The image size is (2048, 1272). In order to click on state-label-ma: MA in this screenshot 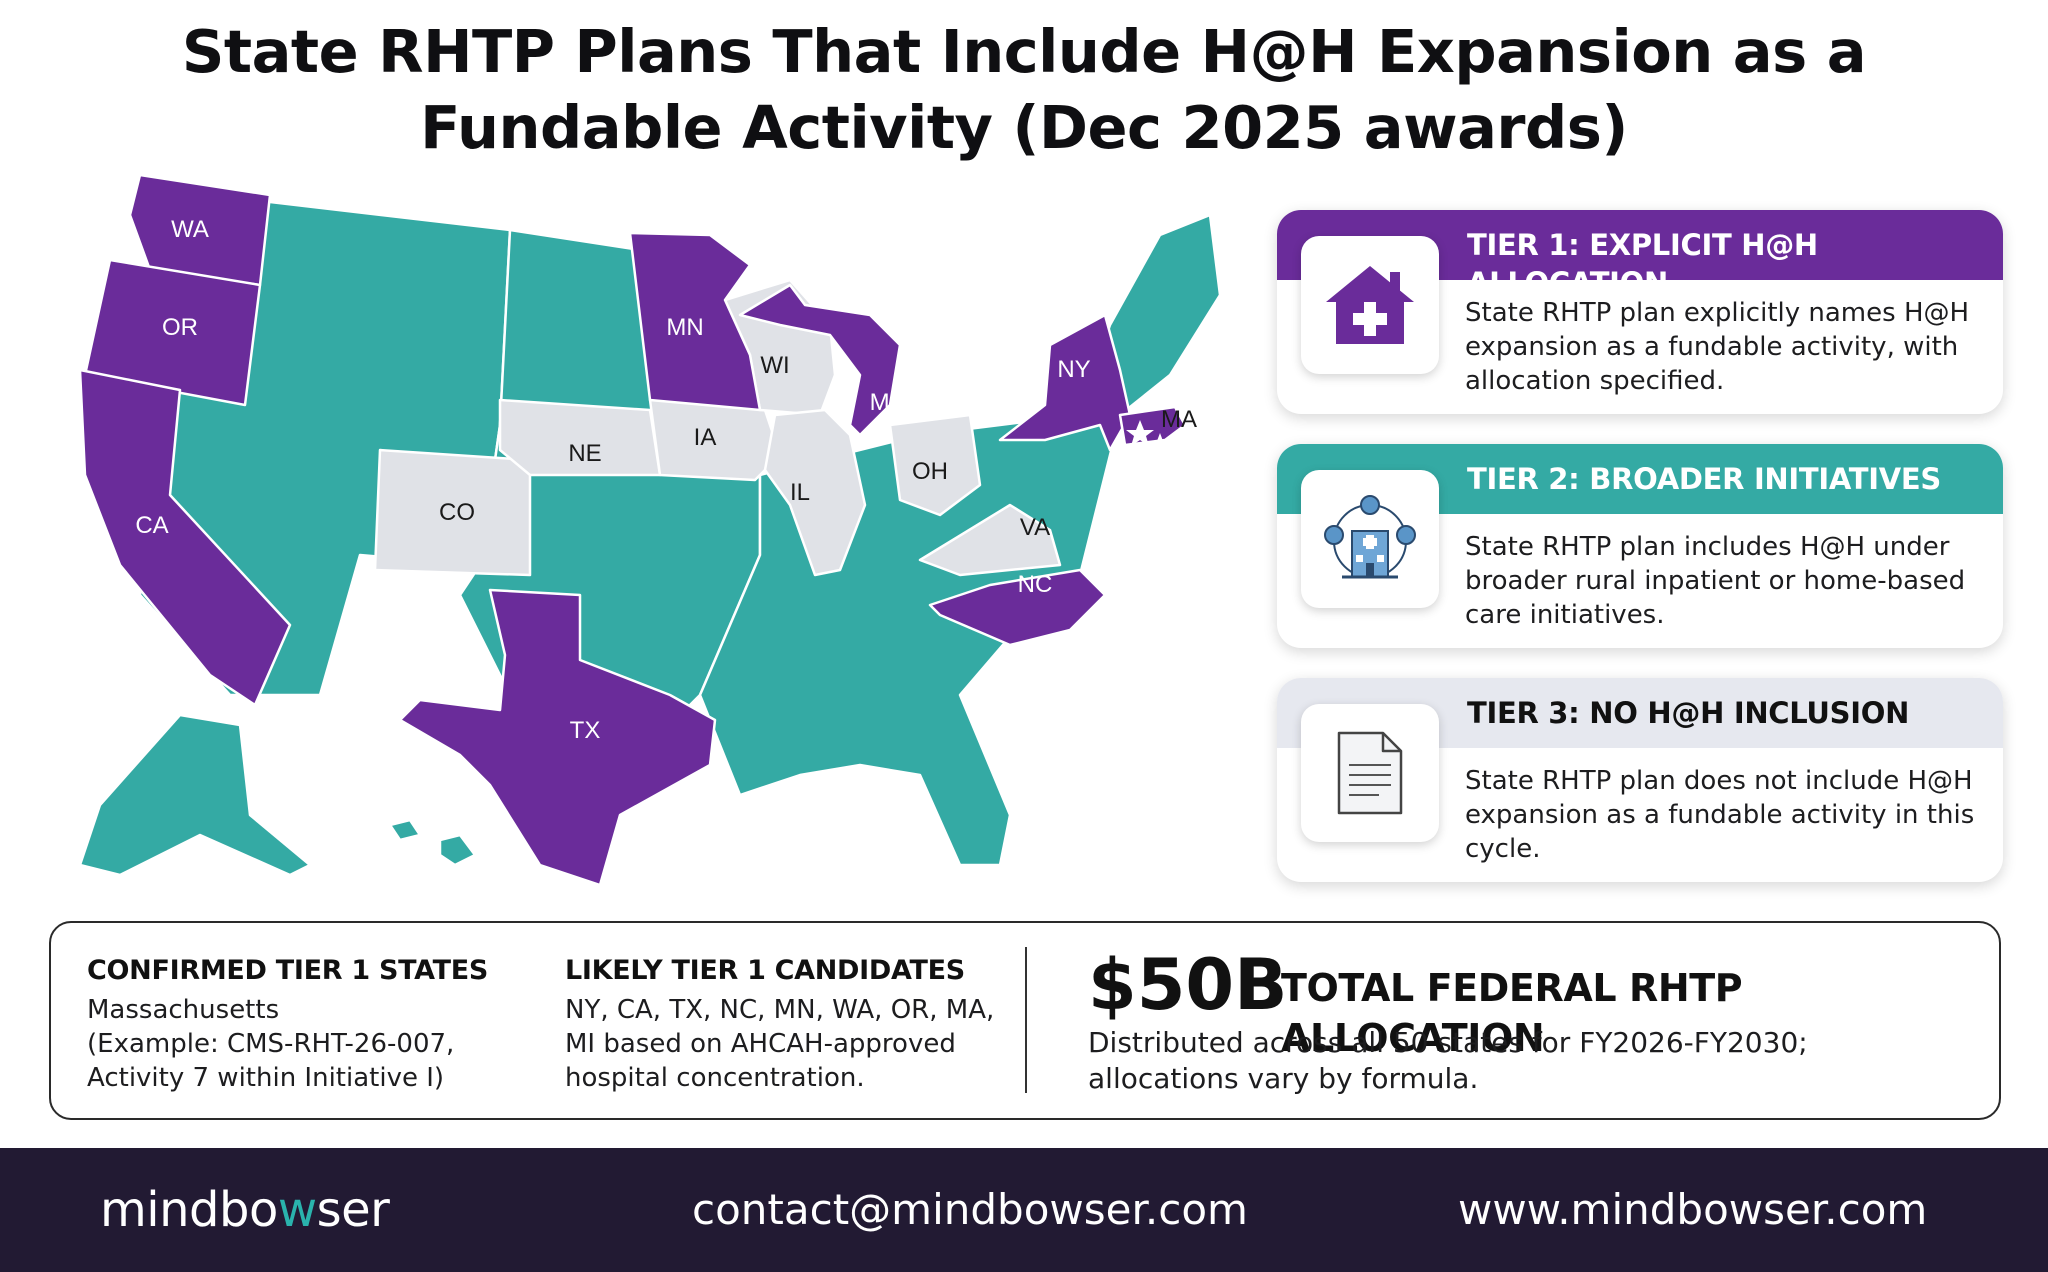, I will do `click(1179, 419)`.